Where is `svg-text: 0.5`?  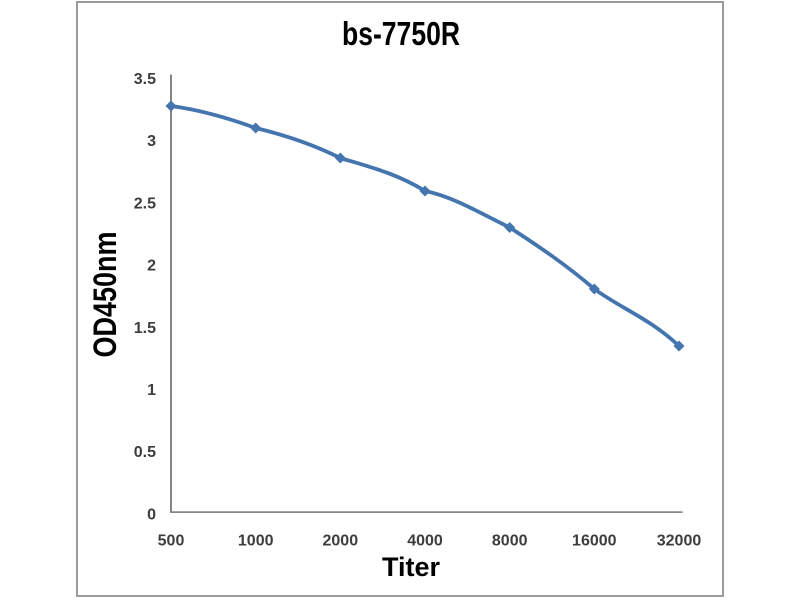
svg-text: 0.5 is located at coordinates (145, 452).